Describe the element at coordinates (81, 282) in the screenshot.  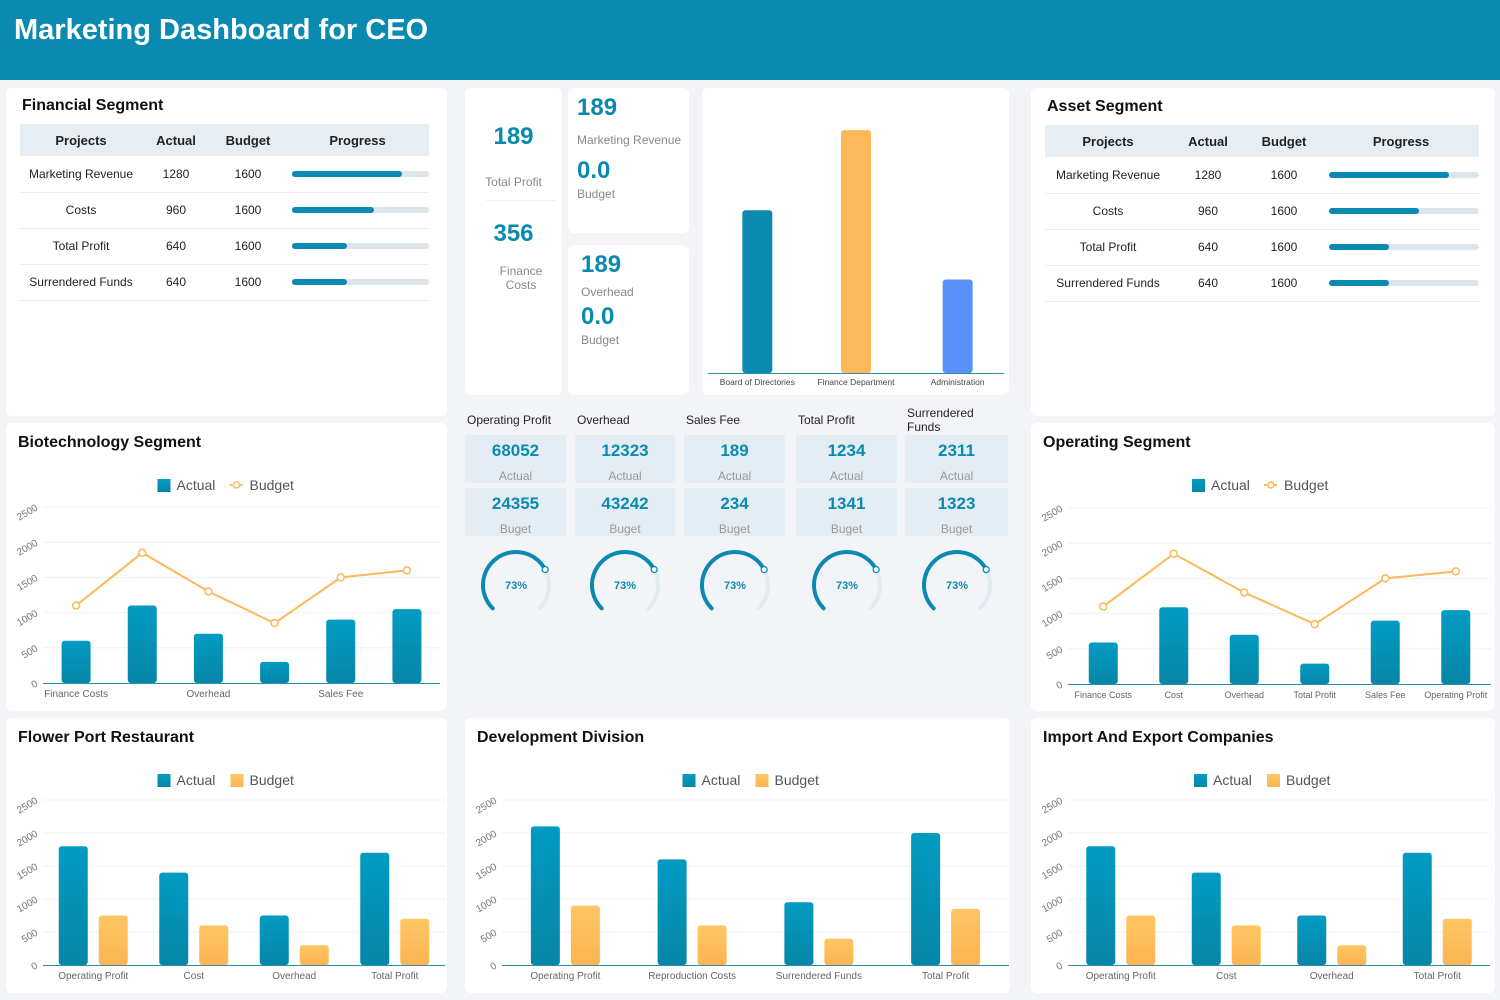
I see `project-cell: Surrendered Funds` at that location.